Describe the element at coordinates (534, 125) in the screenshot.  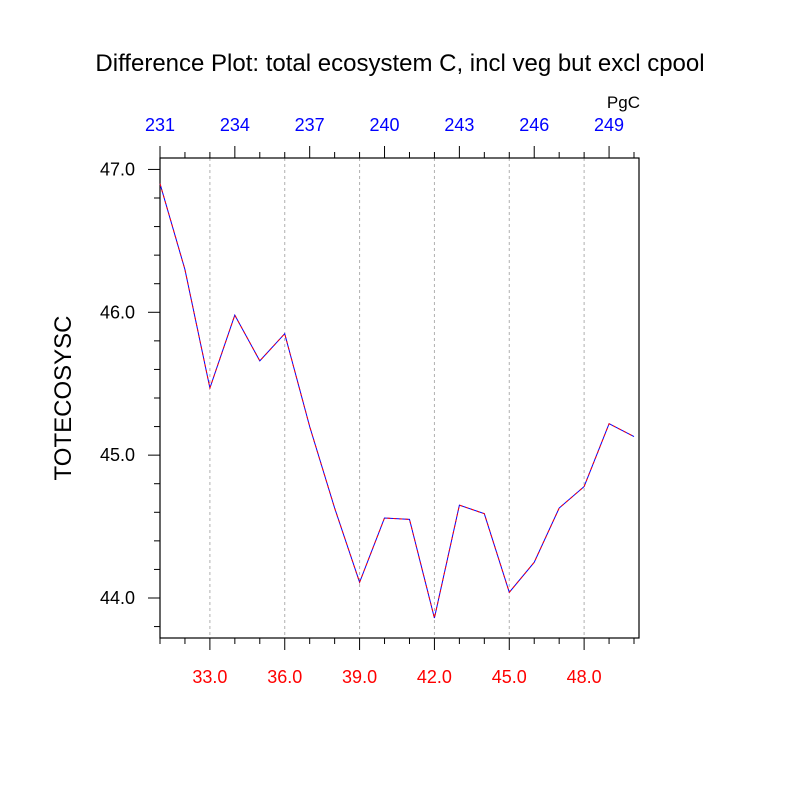
I see `top-tick-label: 246` at that location.